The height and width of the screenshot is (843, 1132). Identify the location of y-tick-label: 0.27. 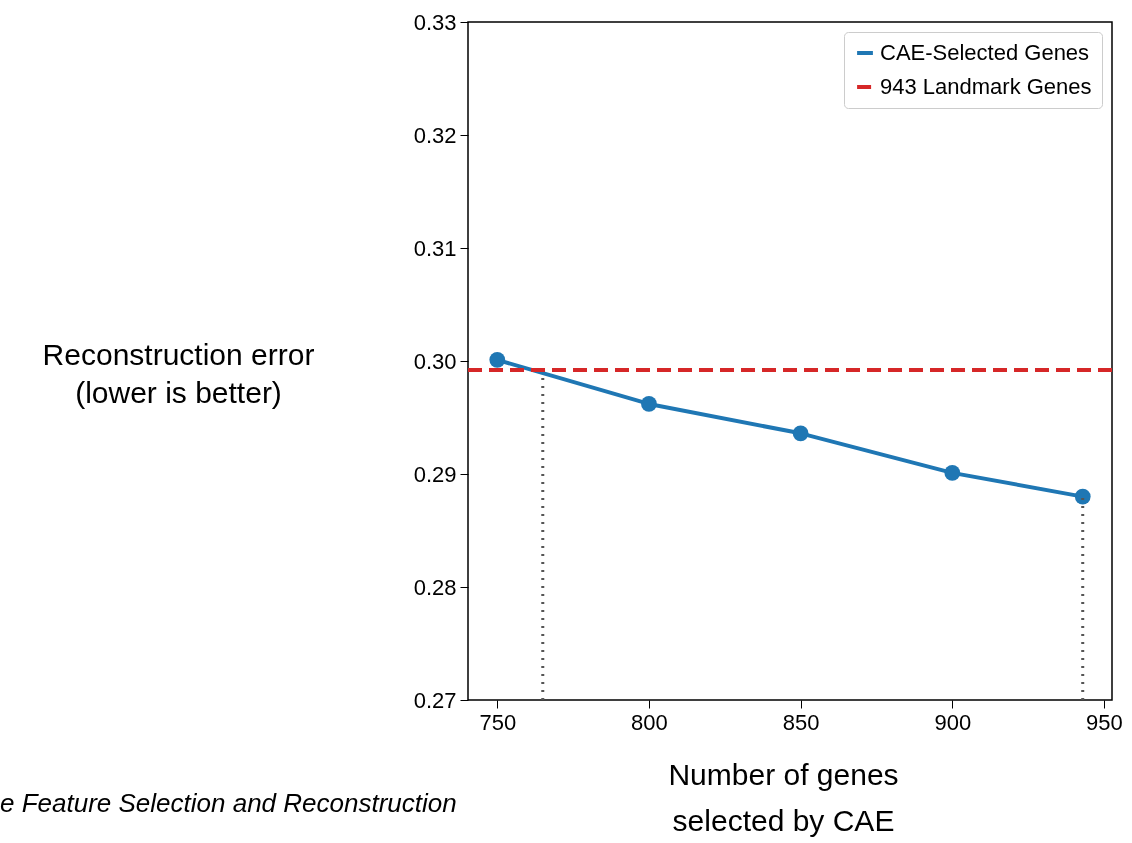
(435, 700).